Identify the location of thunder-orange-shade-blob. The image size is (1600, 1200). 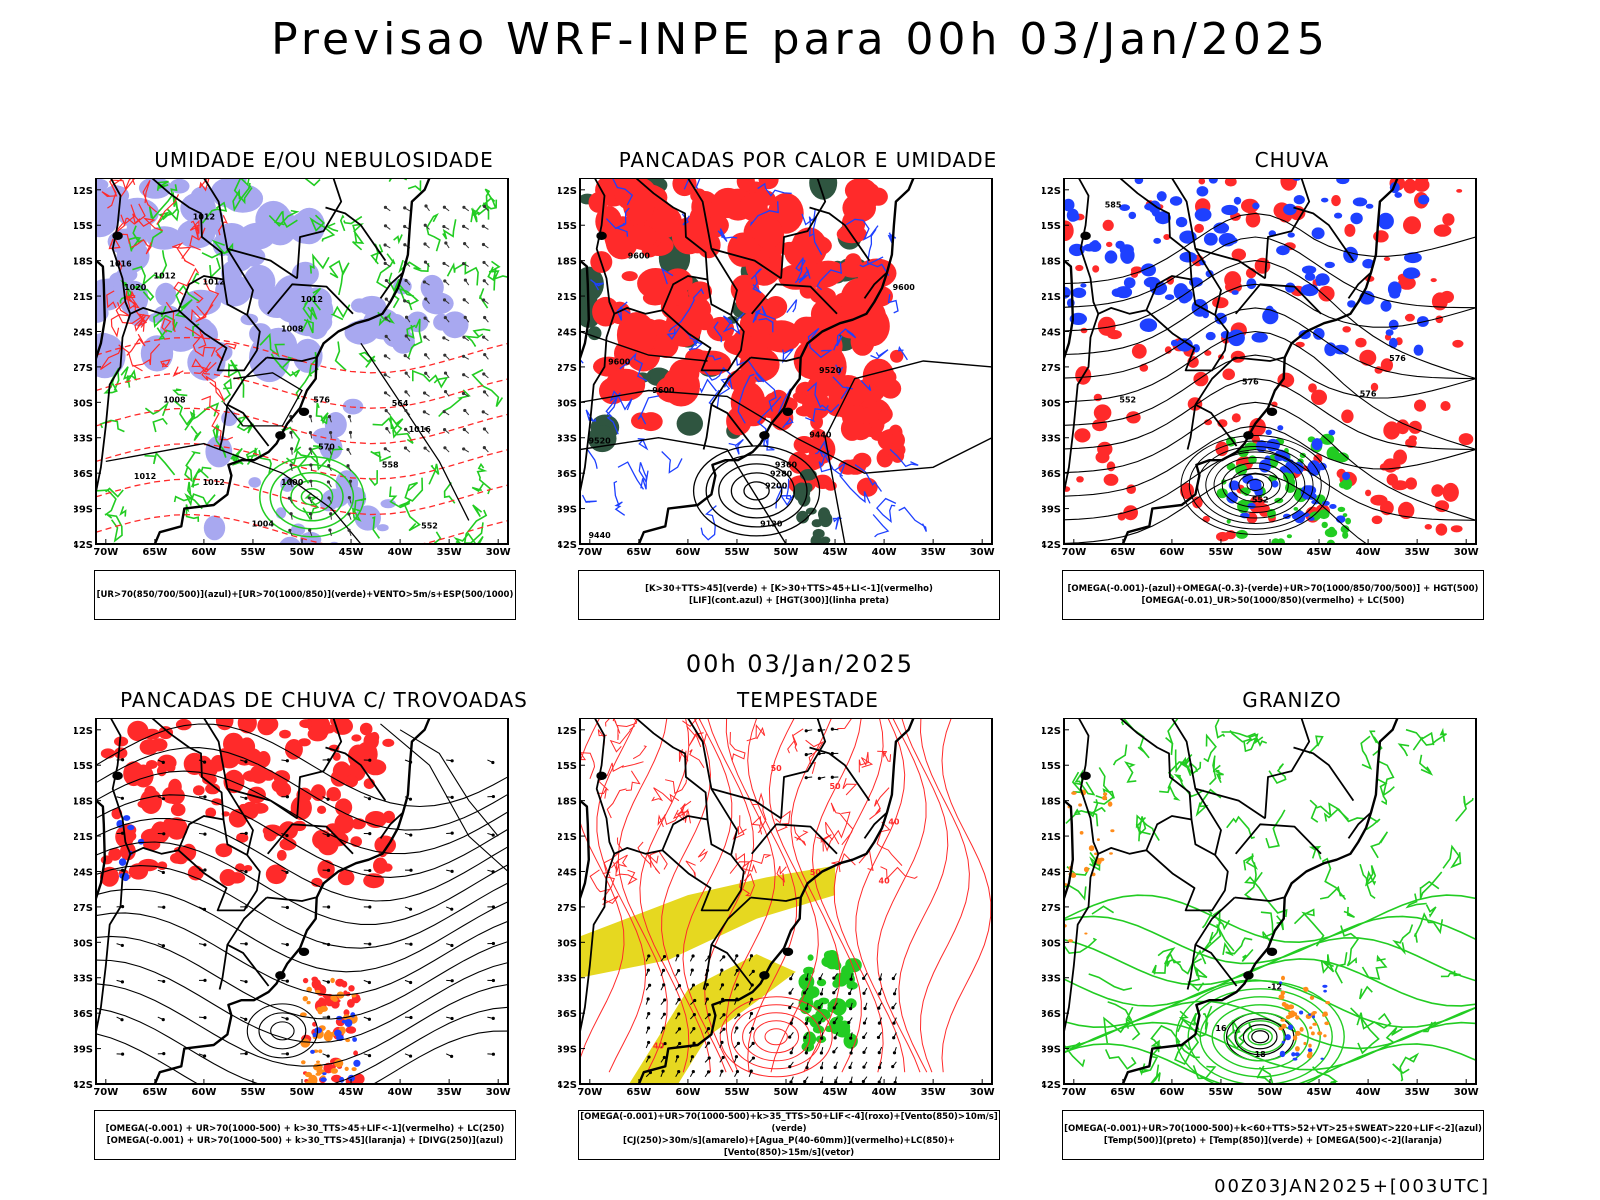
(303, 1014).